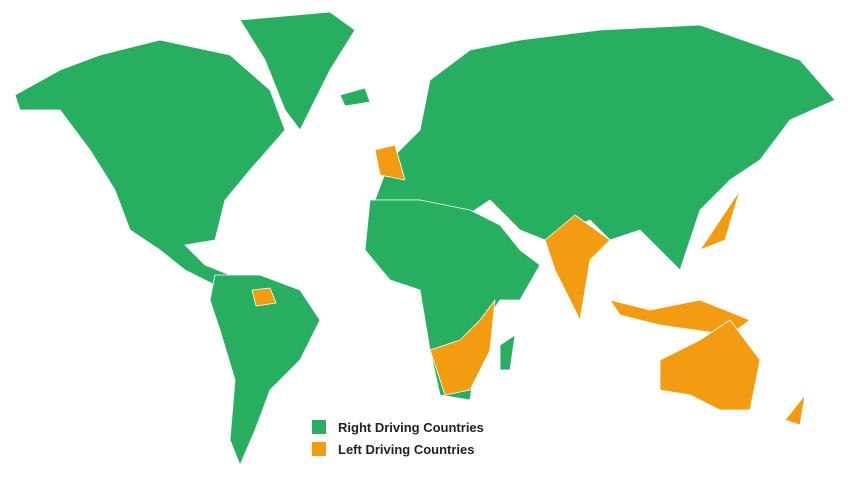  What do you see at coordinates (265, 370) in the screenshot?
I see `south-america` at bounding box center [265, 370].